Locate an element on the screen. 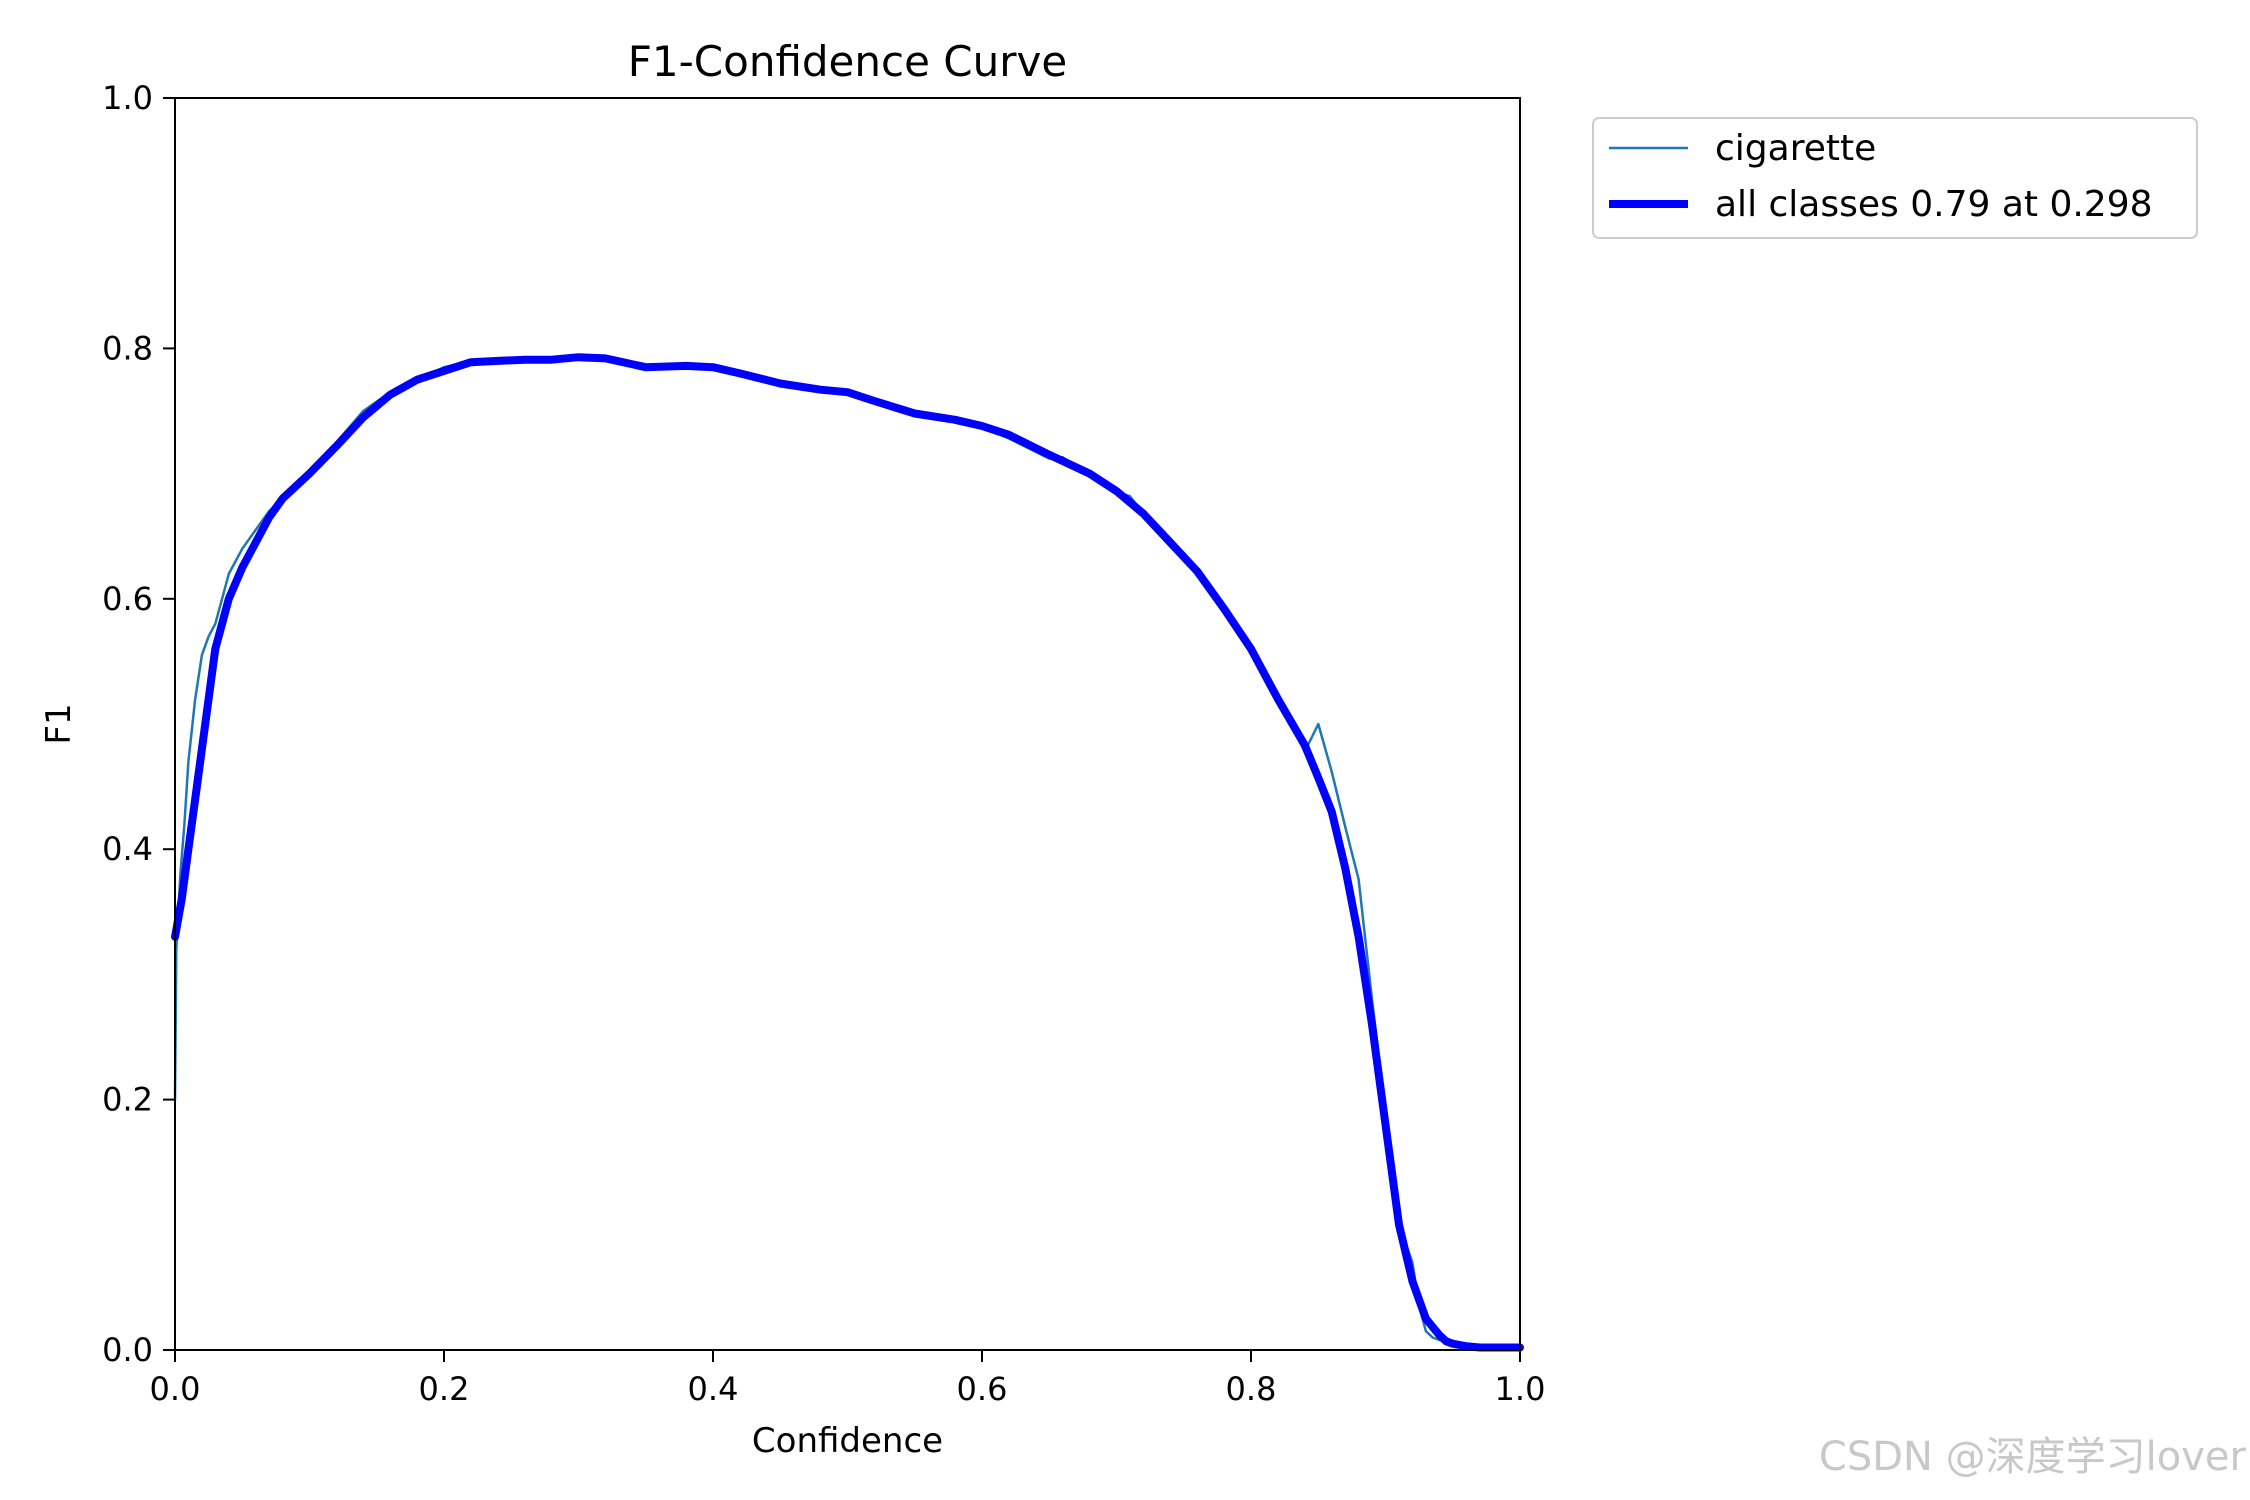 The height and width of the screenshot is (1500, 2250). y-axis-ticks: 0.0 0.2 0.4 0.6 0.8 1.0 is located at coordinates (138, 724).